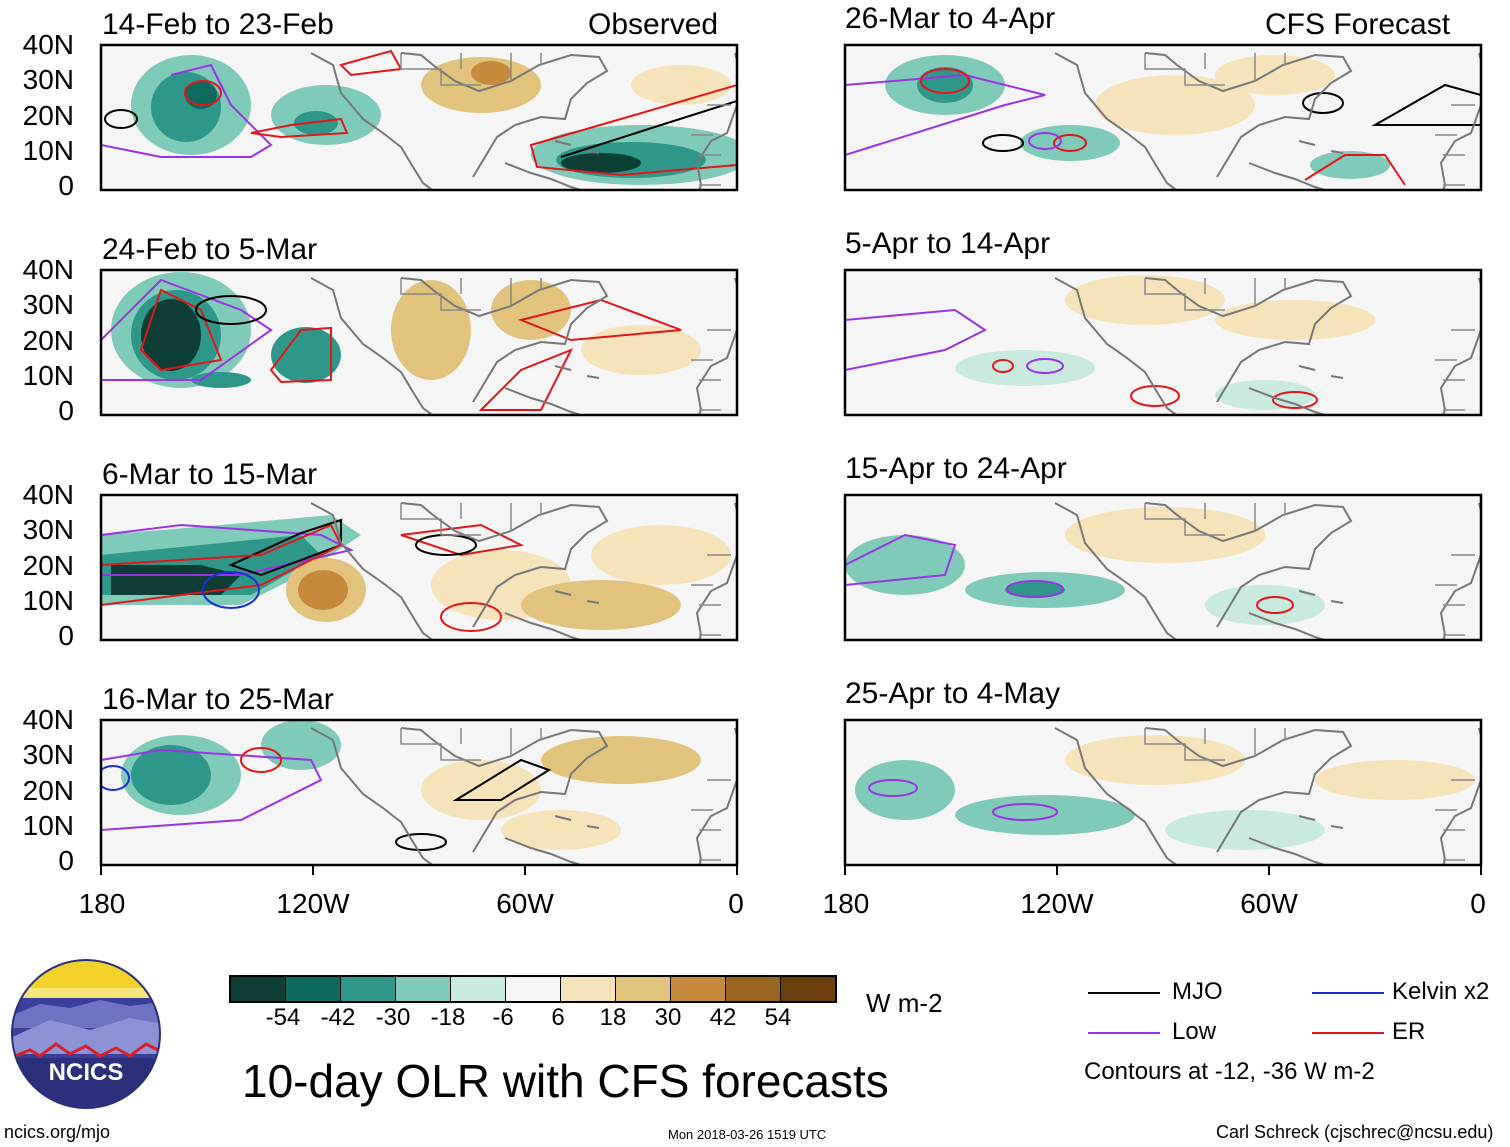  I want to click on colorbar-tick-label: -6, so click(503, 1017).